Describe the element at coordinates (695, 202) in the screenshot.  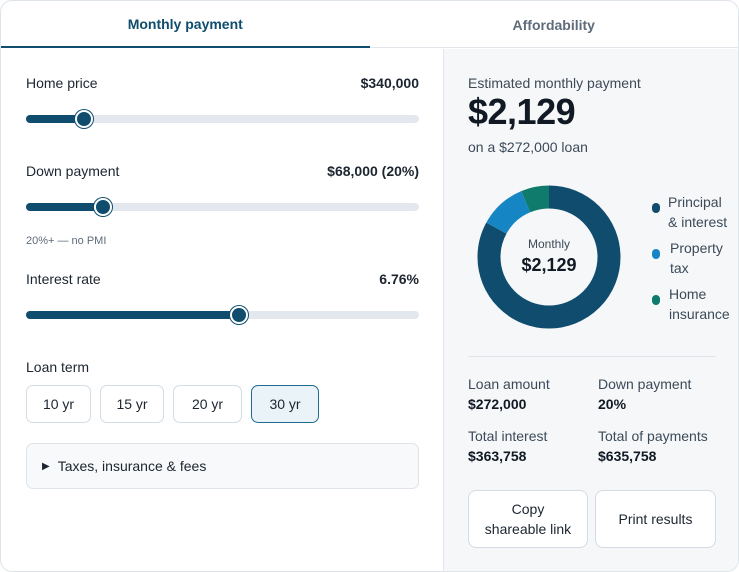
I see `legend-line: Principal` at that location.